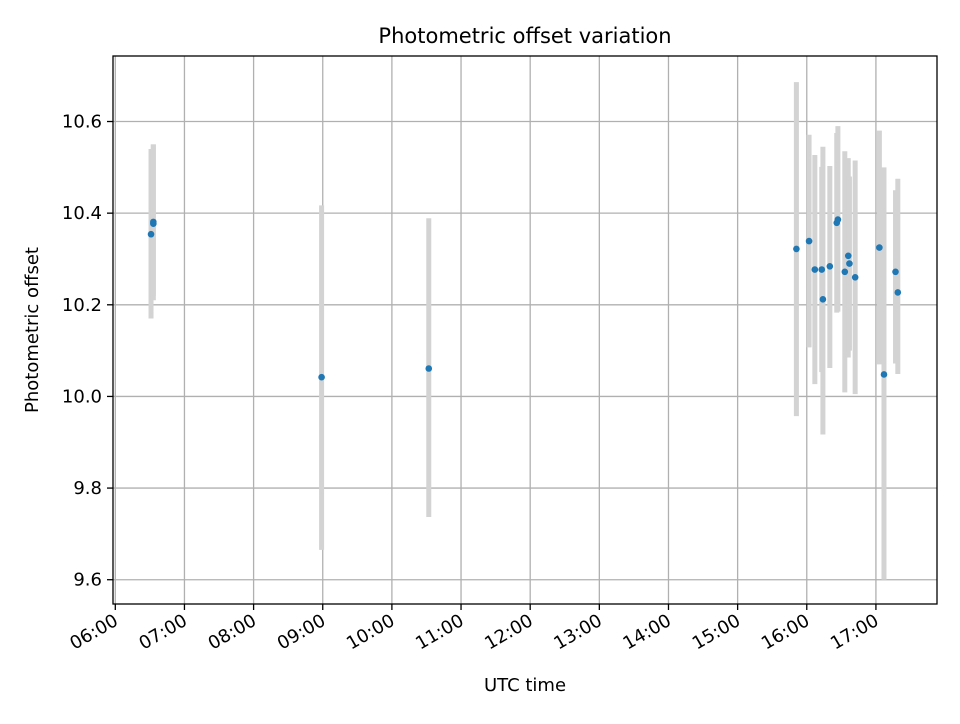 The image size is (960, 724). What do you see at coordinates (82, 213) in the screenshot?
I see `y-tick-label: 10.4` at bounding box center [82, 213].